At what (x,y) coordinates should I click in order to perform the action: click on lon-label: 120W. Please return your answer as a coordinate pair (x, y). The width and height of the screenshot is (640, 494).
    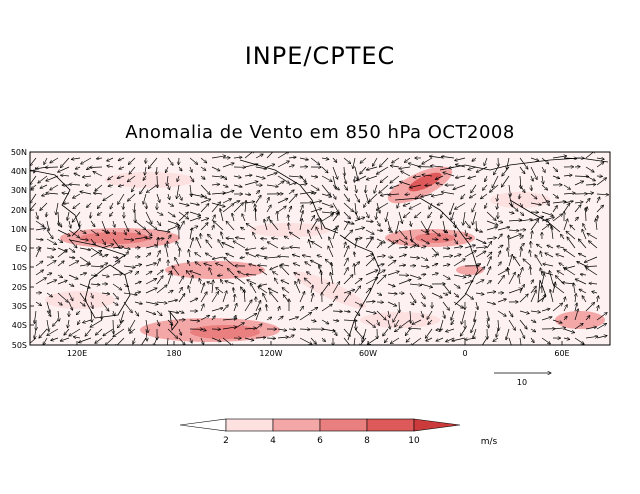
    Looking at the image, I should click on (270, 353).